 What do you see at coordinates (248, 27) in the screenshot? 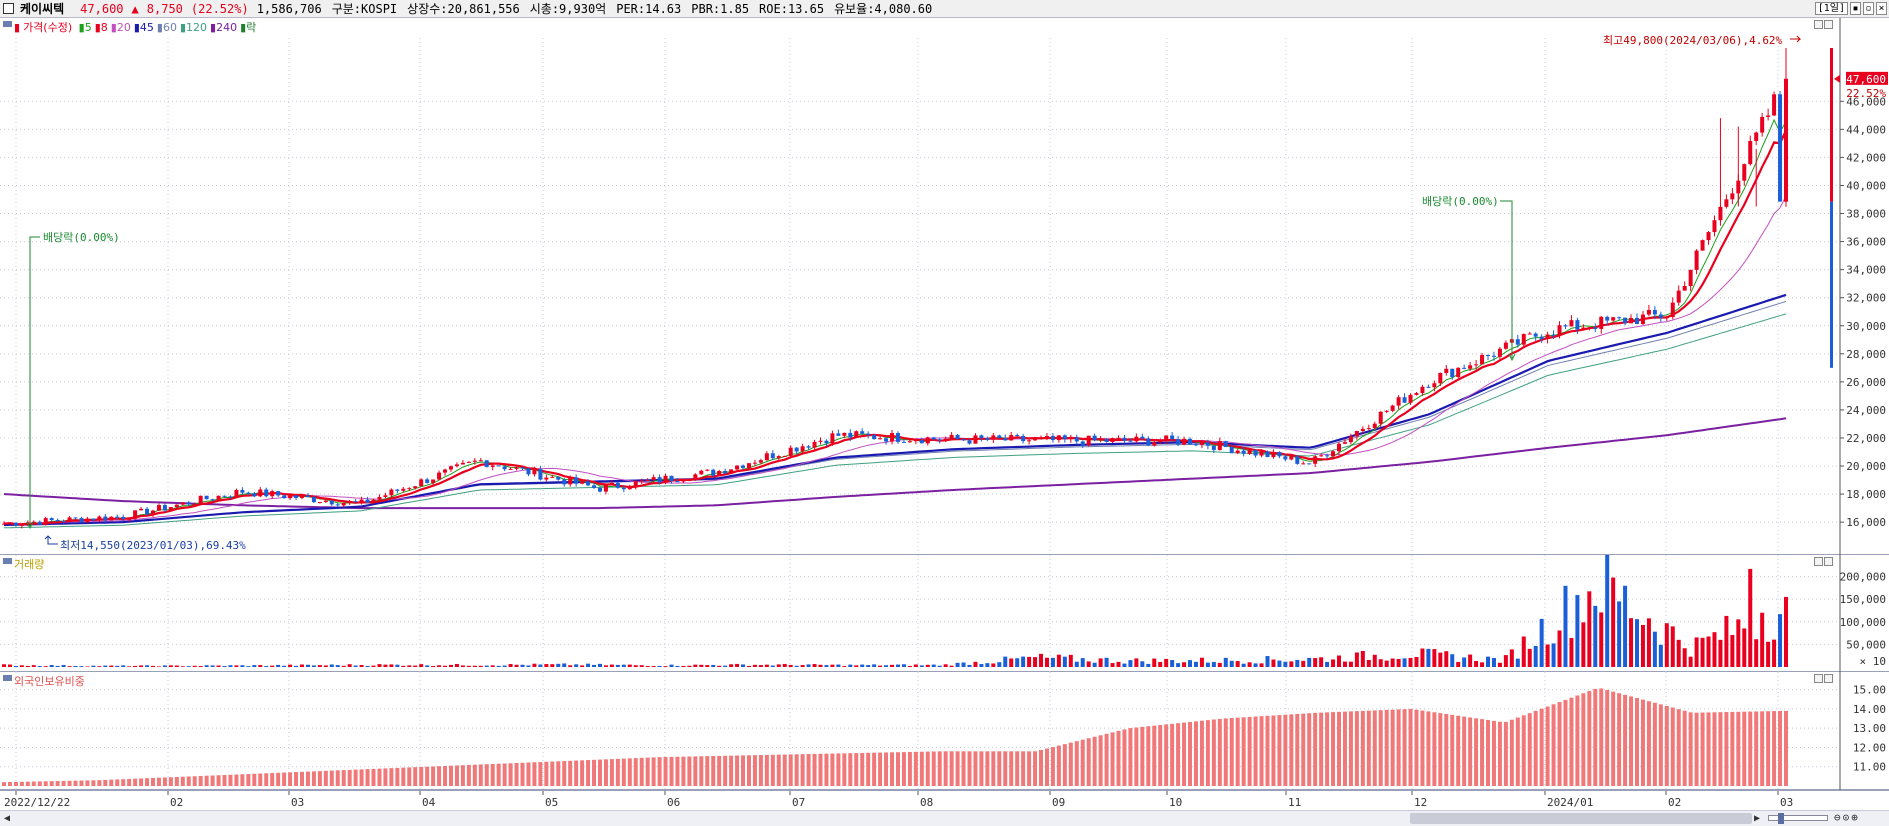
I see `ma-legend-item: ▮락` at bounding box center [248, 27].